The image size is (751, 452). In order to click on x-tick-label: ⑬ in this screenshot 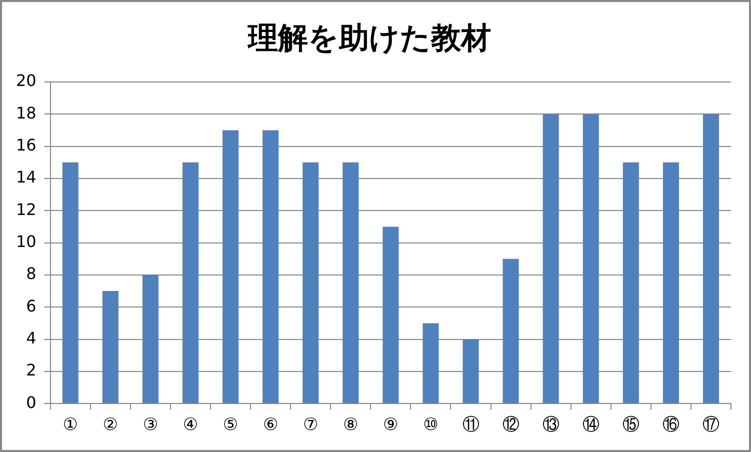, I will do `click(551, 425)`.